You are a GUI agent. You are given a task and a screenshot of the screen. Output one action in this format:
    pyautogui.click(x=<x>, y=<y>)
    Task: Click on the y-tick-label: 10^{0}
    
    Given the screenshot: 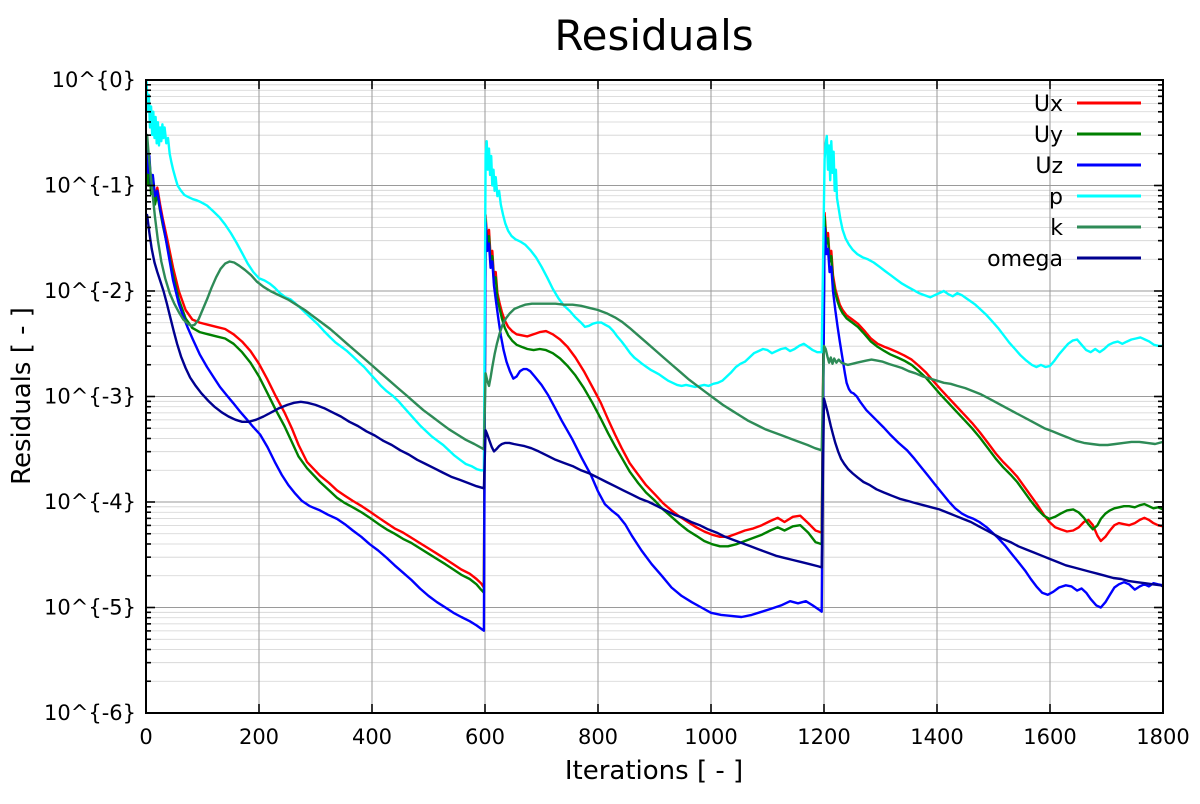 What is the action you would take?
    pyautogui.click(x=94, y=80)
    